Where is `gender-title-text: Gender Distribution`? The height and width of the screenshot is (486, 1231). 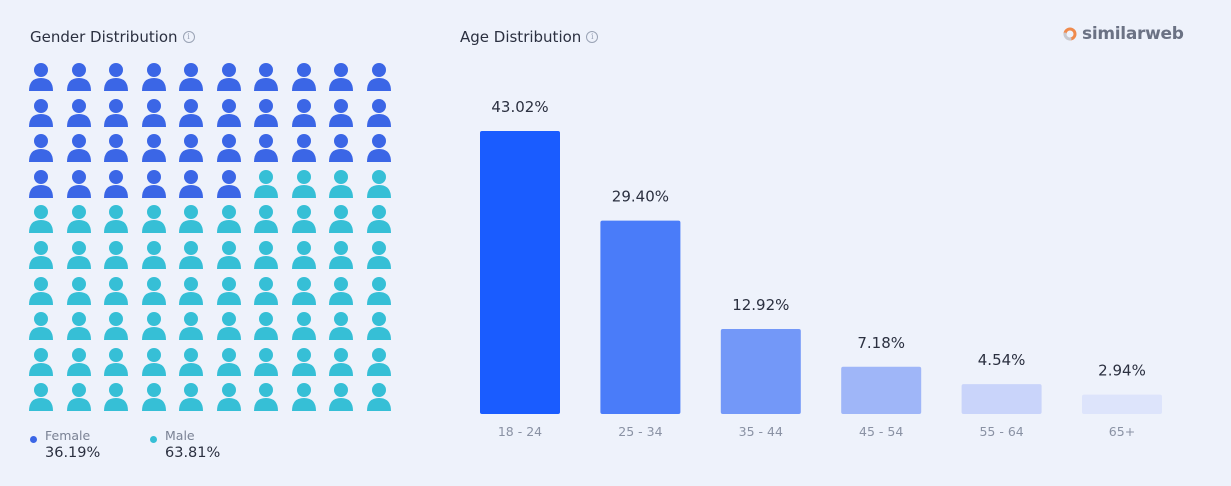 gender-title-text: Gender Distribution is located at coordinates (104, 37).